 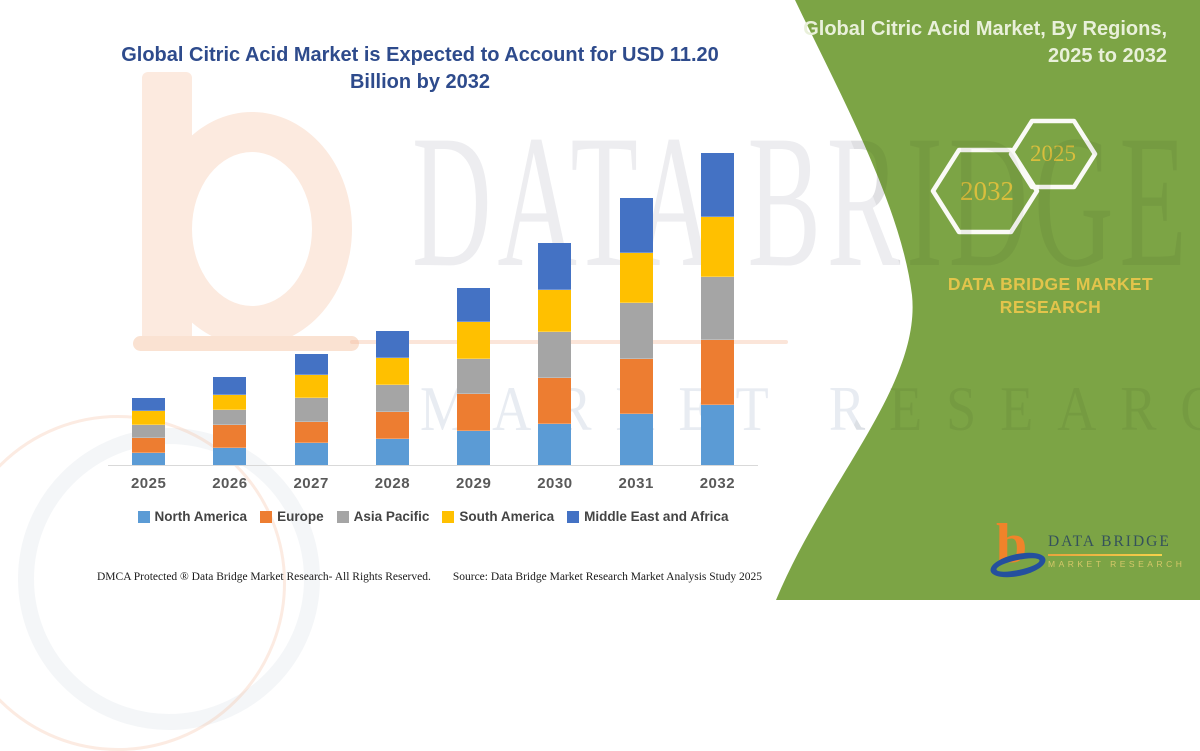 I want to click on bar-group-2025, so click(x=148, y=431).